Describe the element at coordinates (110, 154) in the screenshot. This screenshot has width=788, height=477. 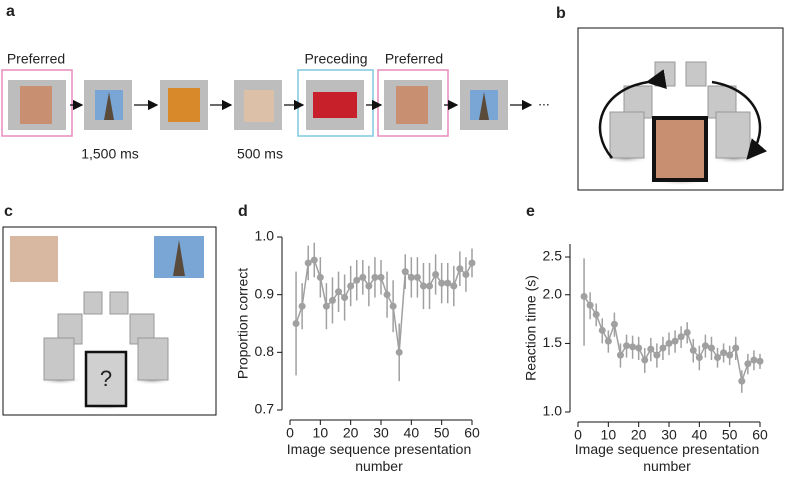
I see `duration: 1,500 ms` at that location.